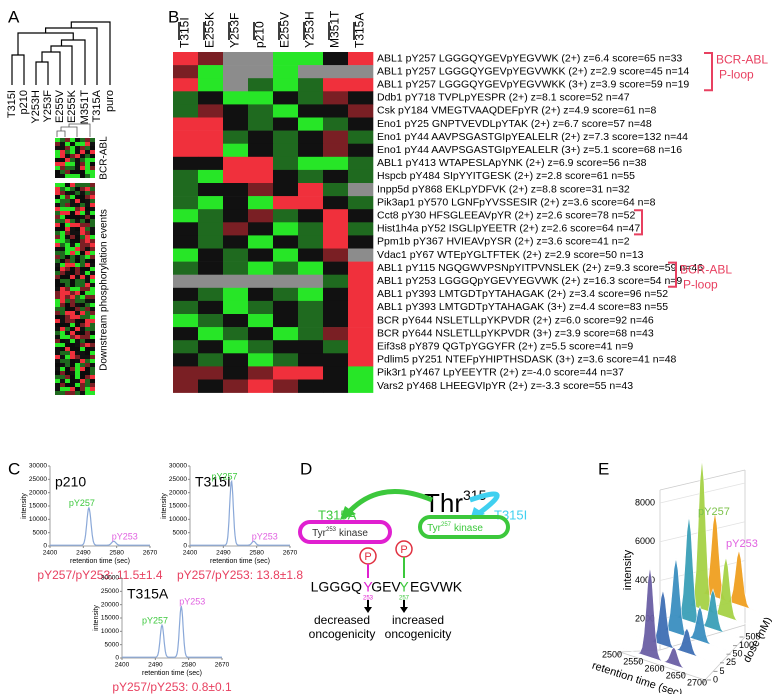 The height and width of the screenshot is (694, 772). I want to click on site-number: 253, so click(368, 599).